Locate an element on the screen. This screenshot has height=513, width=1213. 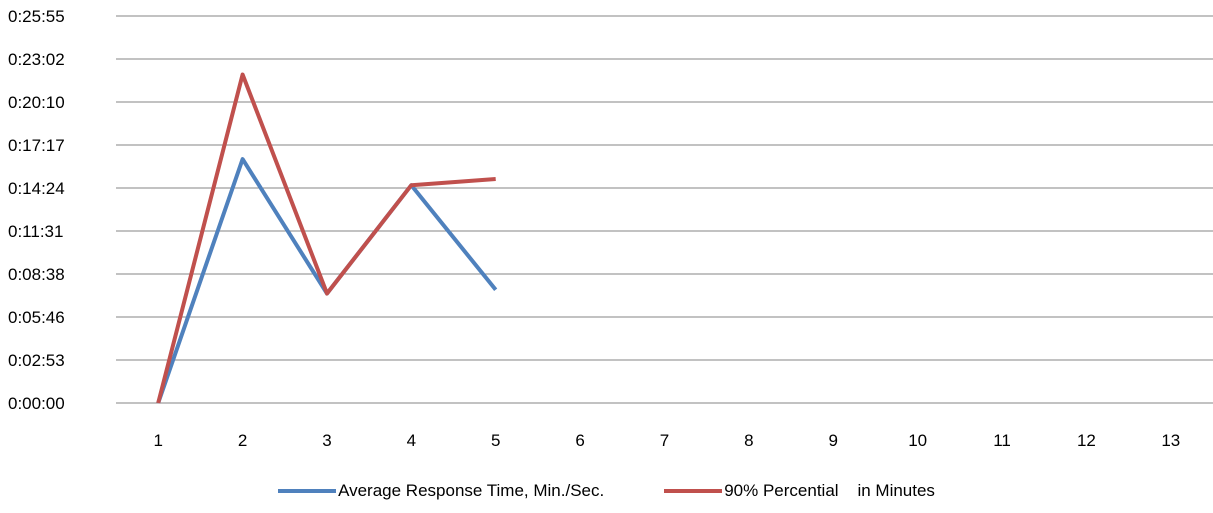
x-tick-label: 5 is located at coordinates (495, 440).